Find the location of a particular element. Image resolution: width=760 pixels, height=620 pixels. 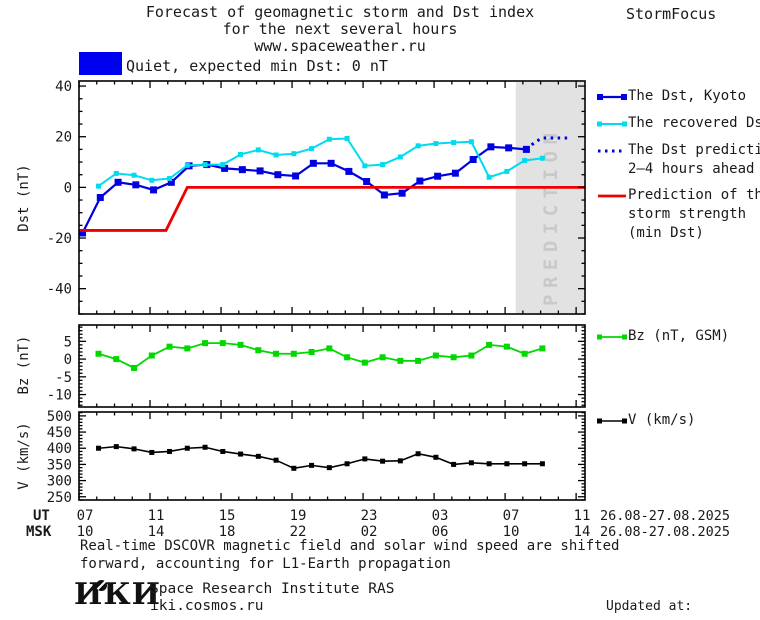

time-tick: 11 is located at coordinates (156, 516).